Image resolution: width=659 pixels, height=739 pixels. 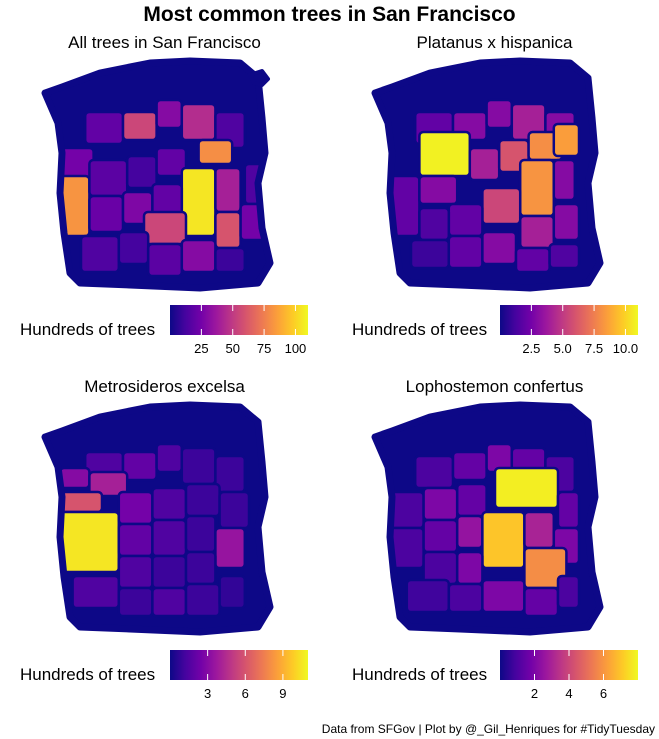 What do you see at coordinates (164, 386) in the screenshot?
I see `panel-title: Metrosideros excelsa` at bounding box center [164, 386].